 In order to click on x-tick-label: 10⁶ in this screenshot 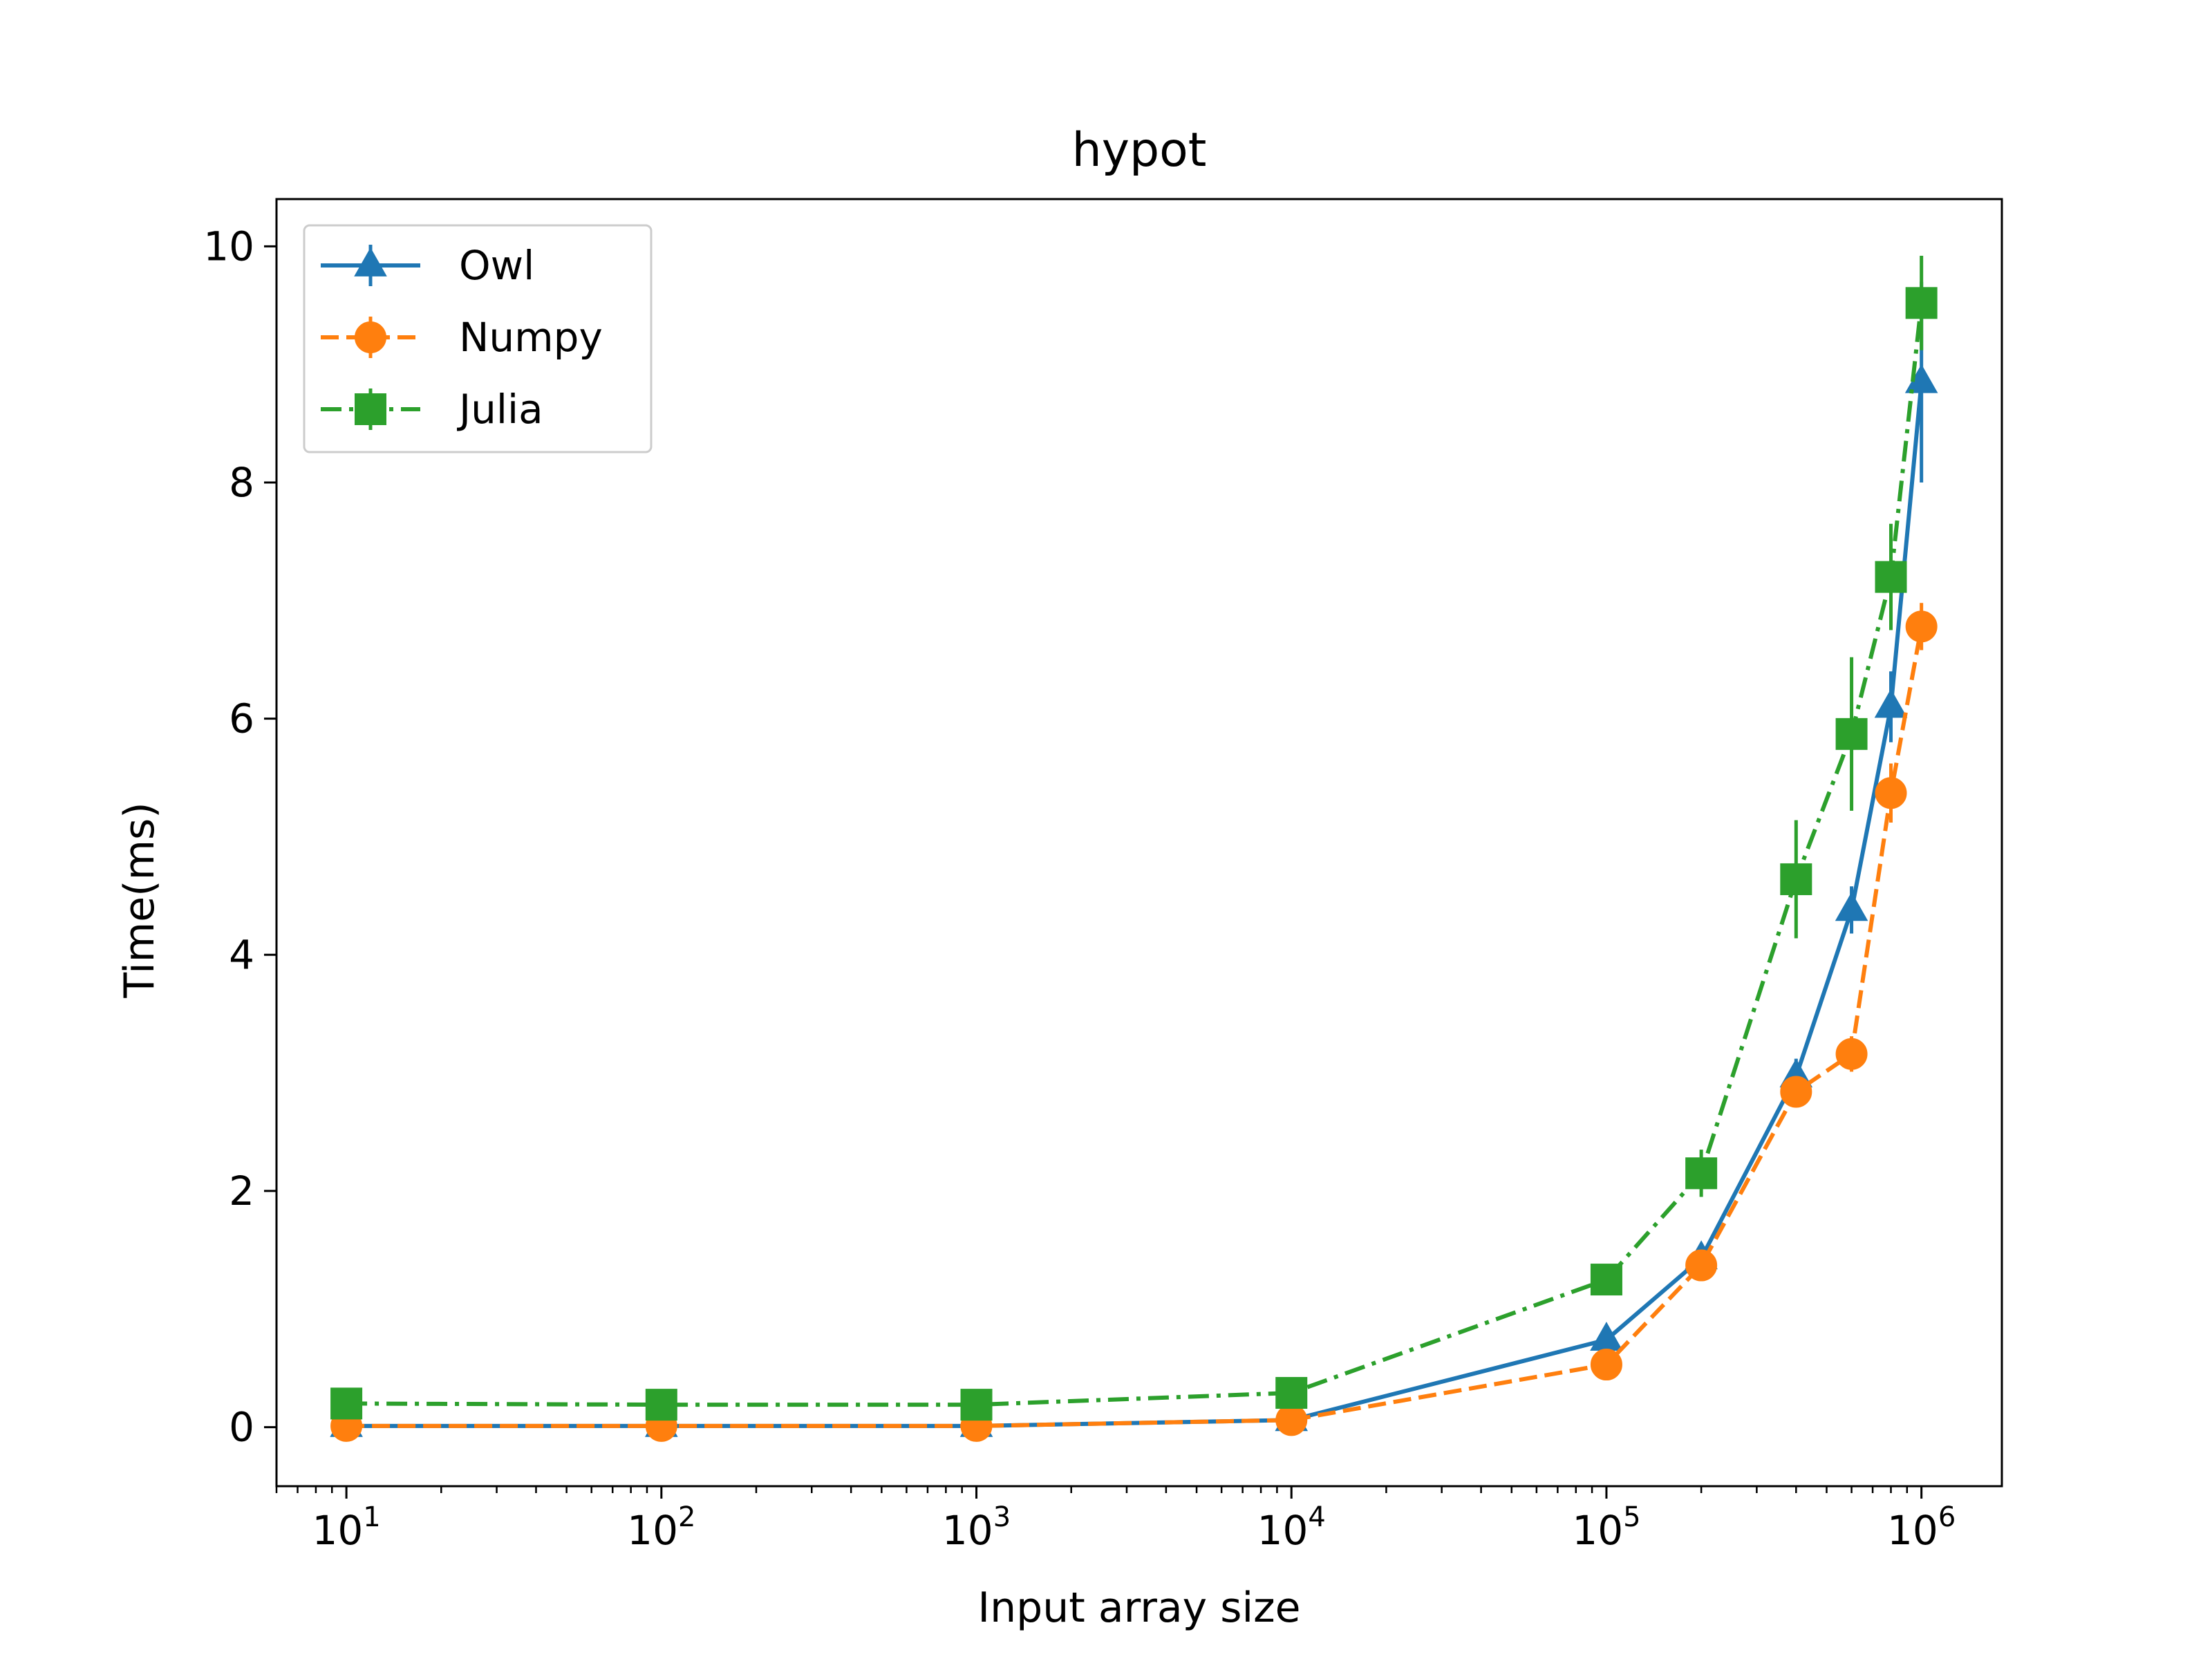, I will do `click(1921, 1527)`.